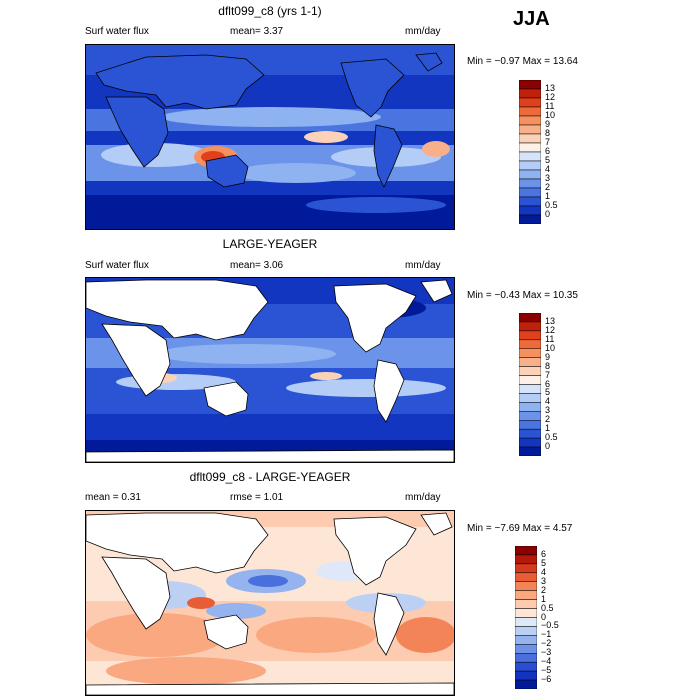 The height and width of the screenshot is (700, 700). What do you see at coordinates (257, 497) in the screenshot?
I see `panel-3-center-label: rmse = 1.01` at bounding box center [257, 497].